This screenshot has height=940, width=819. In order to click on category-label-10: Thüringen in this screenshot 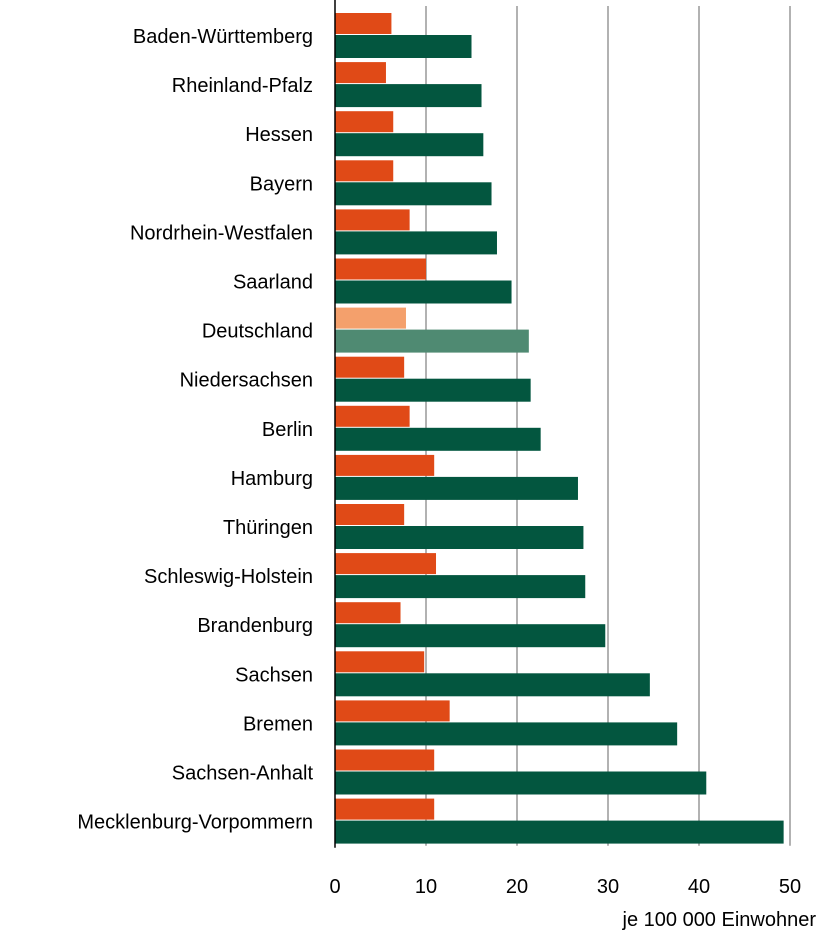, I will do `click(268, 528)`.